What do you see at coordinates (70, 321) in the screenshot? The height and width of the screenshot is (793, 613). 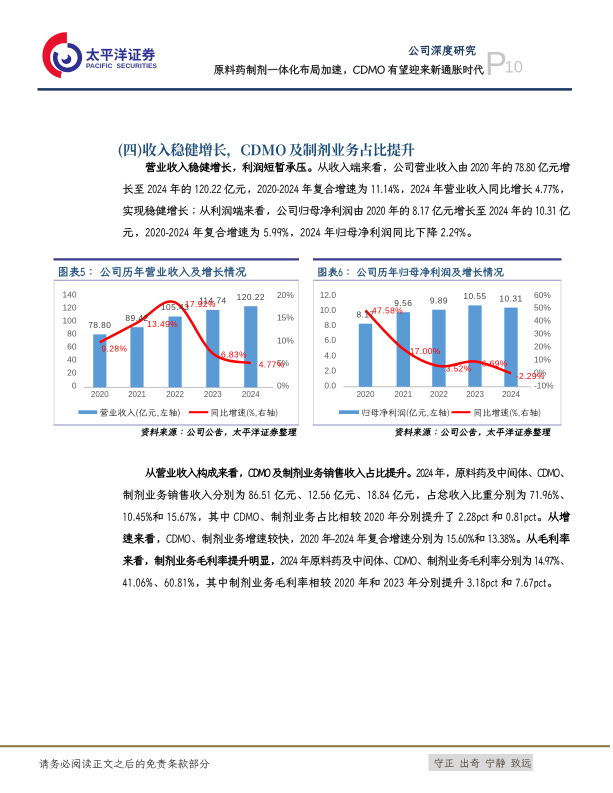 I see `svg-text: 100` at bounding box center [70, 321].